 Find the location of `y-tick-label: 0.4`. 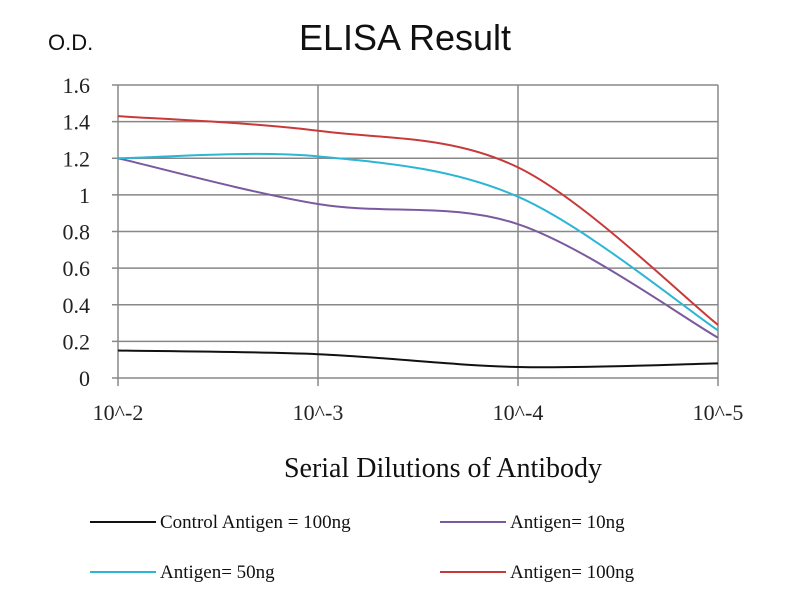

y-tick-label: 0.4 is located at coordinates (77, 305).